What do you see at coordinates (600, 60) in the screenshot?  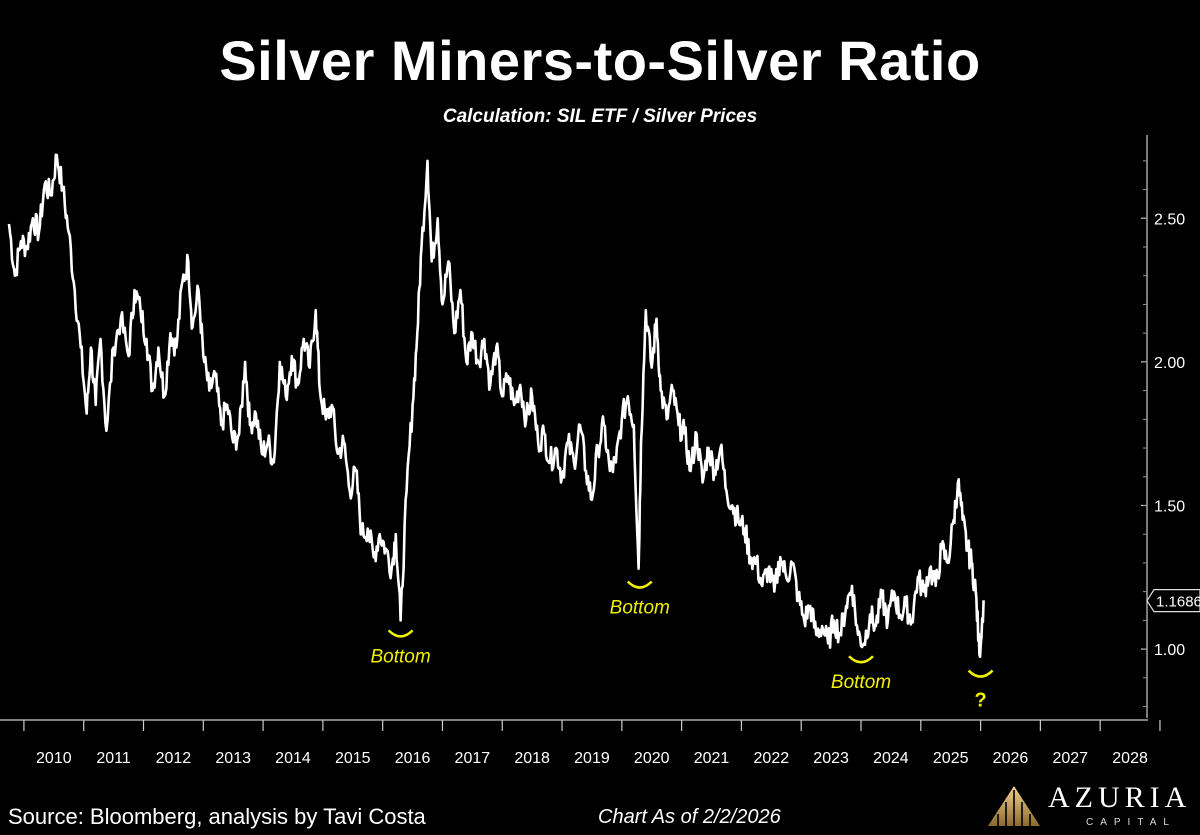 I see `chart-title: Silver Miners-to-Silver Ratio` at bounding box center [600, 60].